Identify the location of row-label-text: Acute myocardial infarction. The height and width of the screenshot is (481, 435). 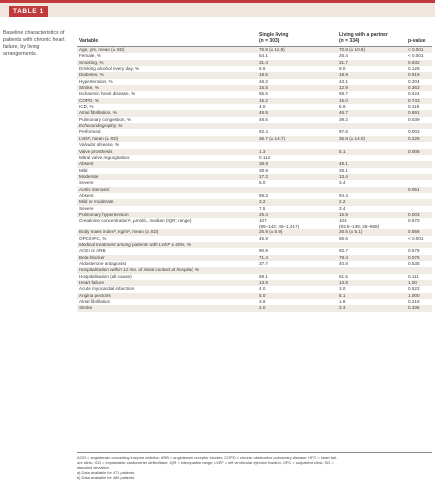
(107, 289).